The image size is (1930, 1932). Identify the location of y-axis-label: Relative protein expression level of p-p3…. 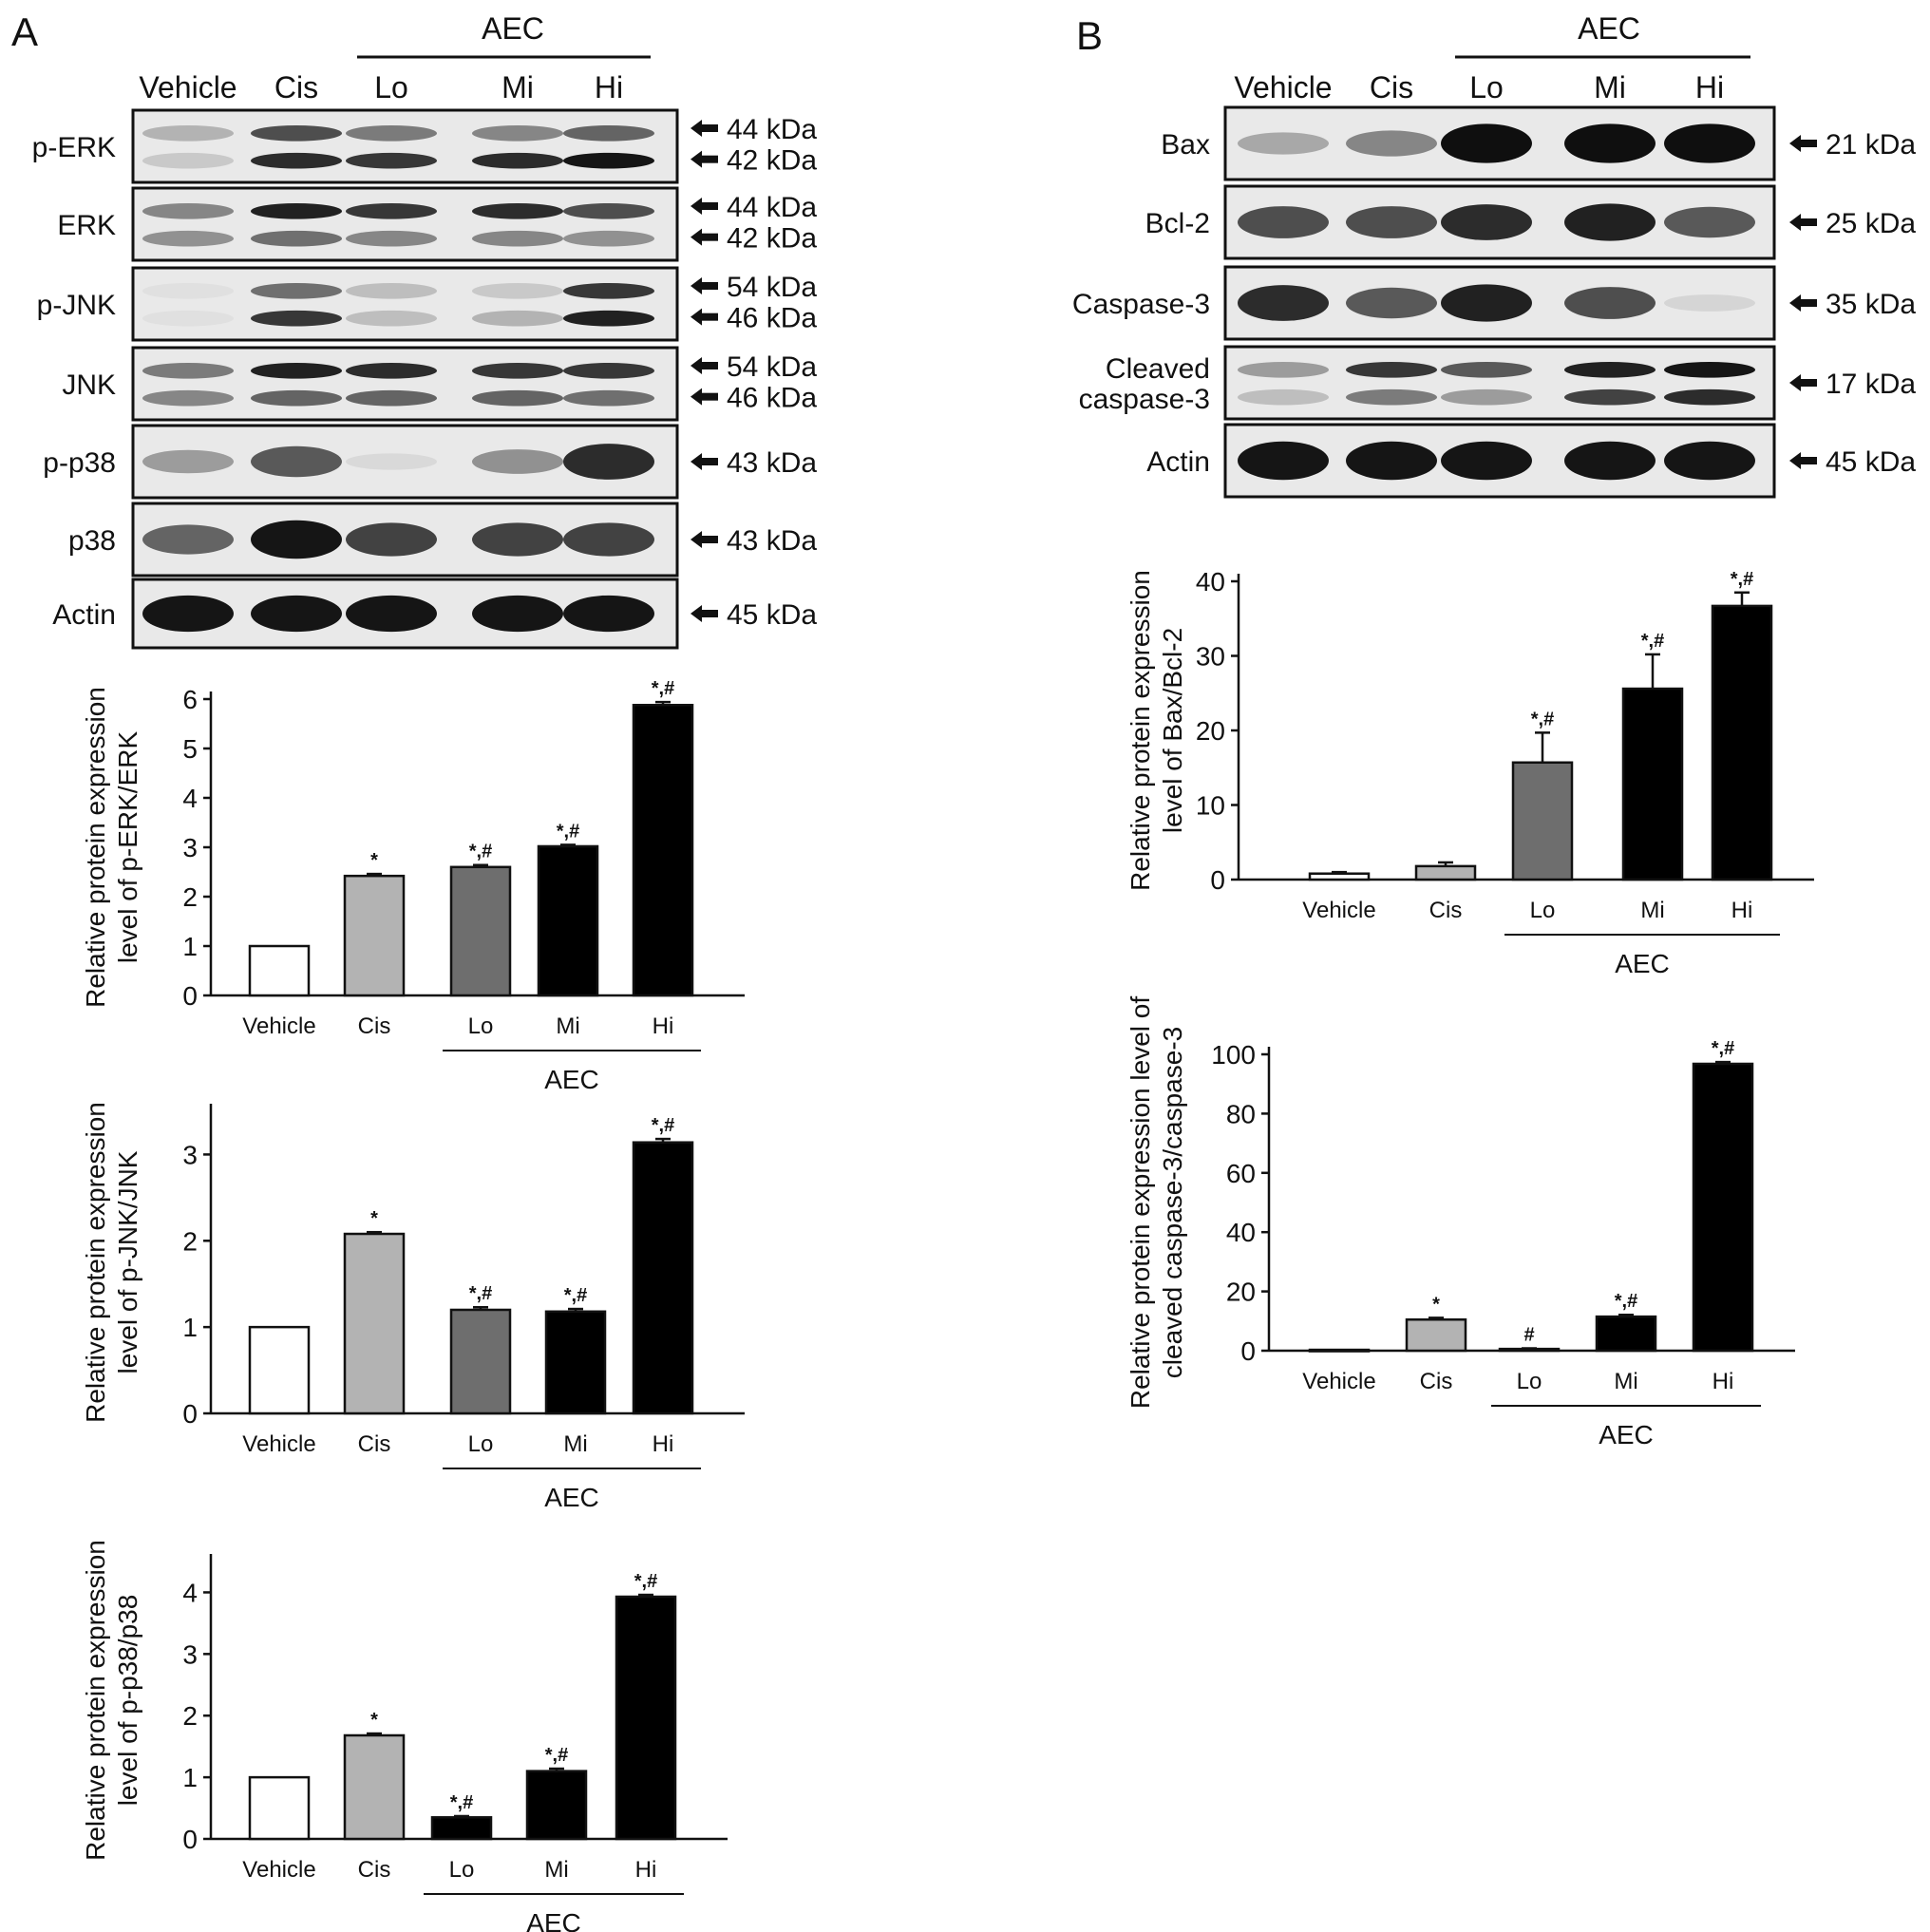
(111, 1700).